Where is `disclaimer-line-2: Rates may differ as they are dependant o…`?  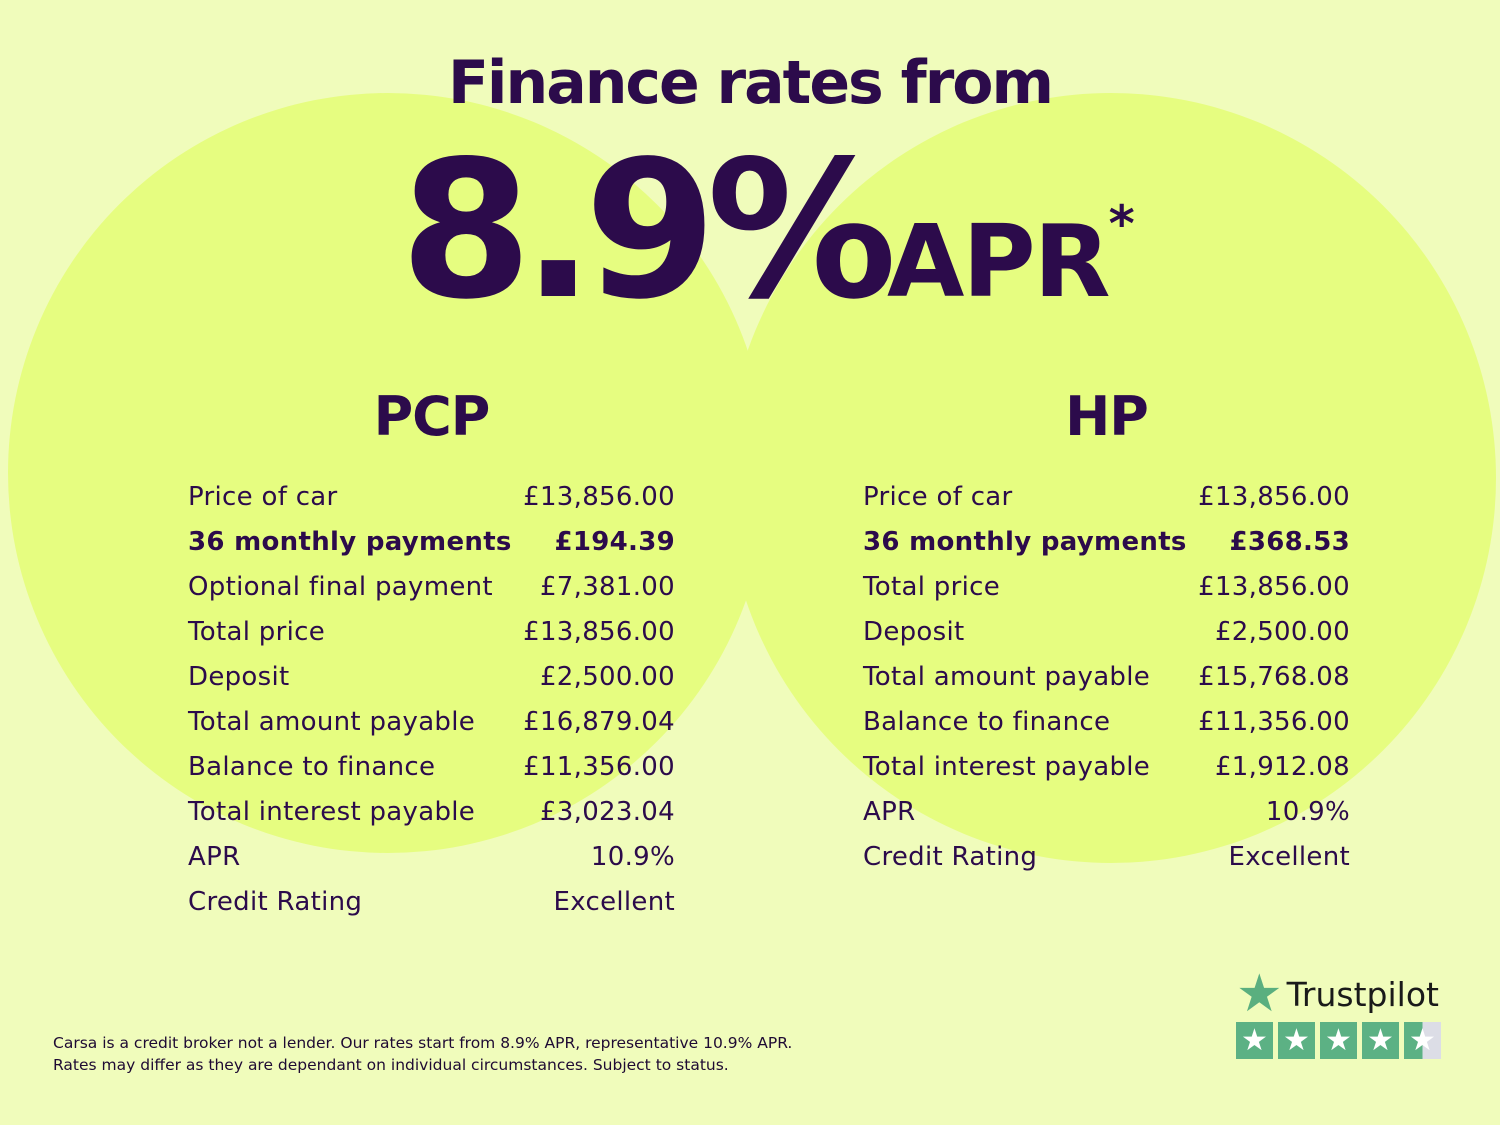 disclaimer-line-2: Rates may differ as they are dependant o… is located at coordinates (391, 1065).